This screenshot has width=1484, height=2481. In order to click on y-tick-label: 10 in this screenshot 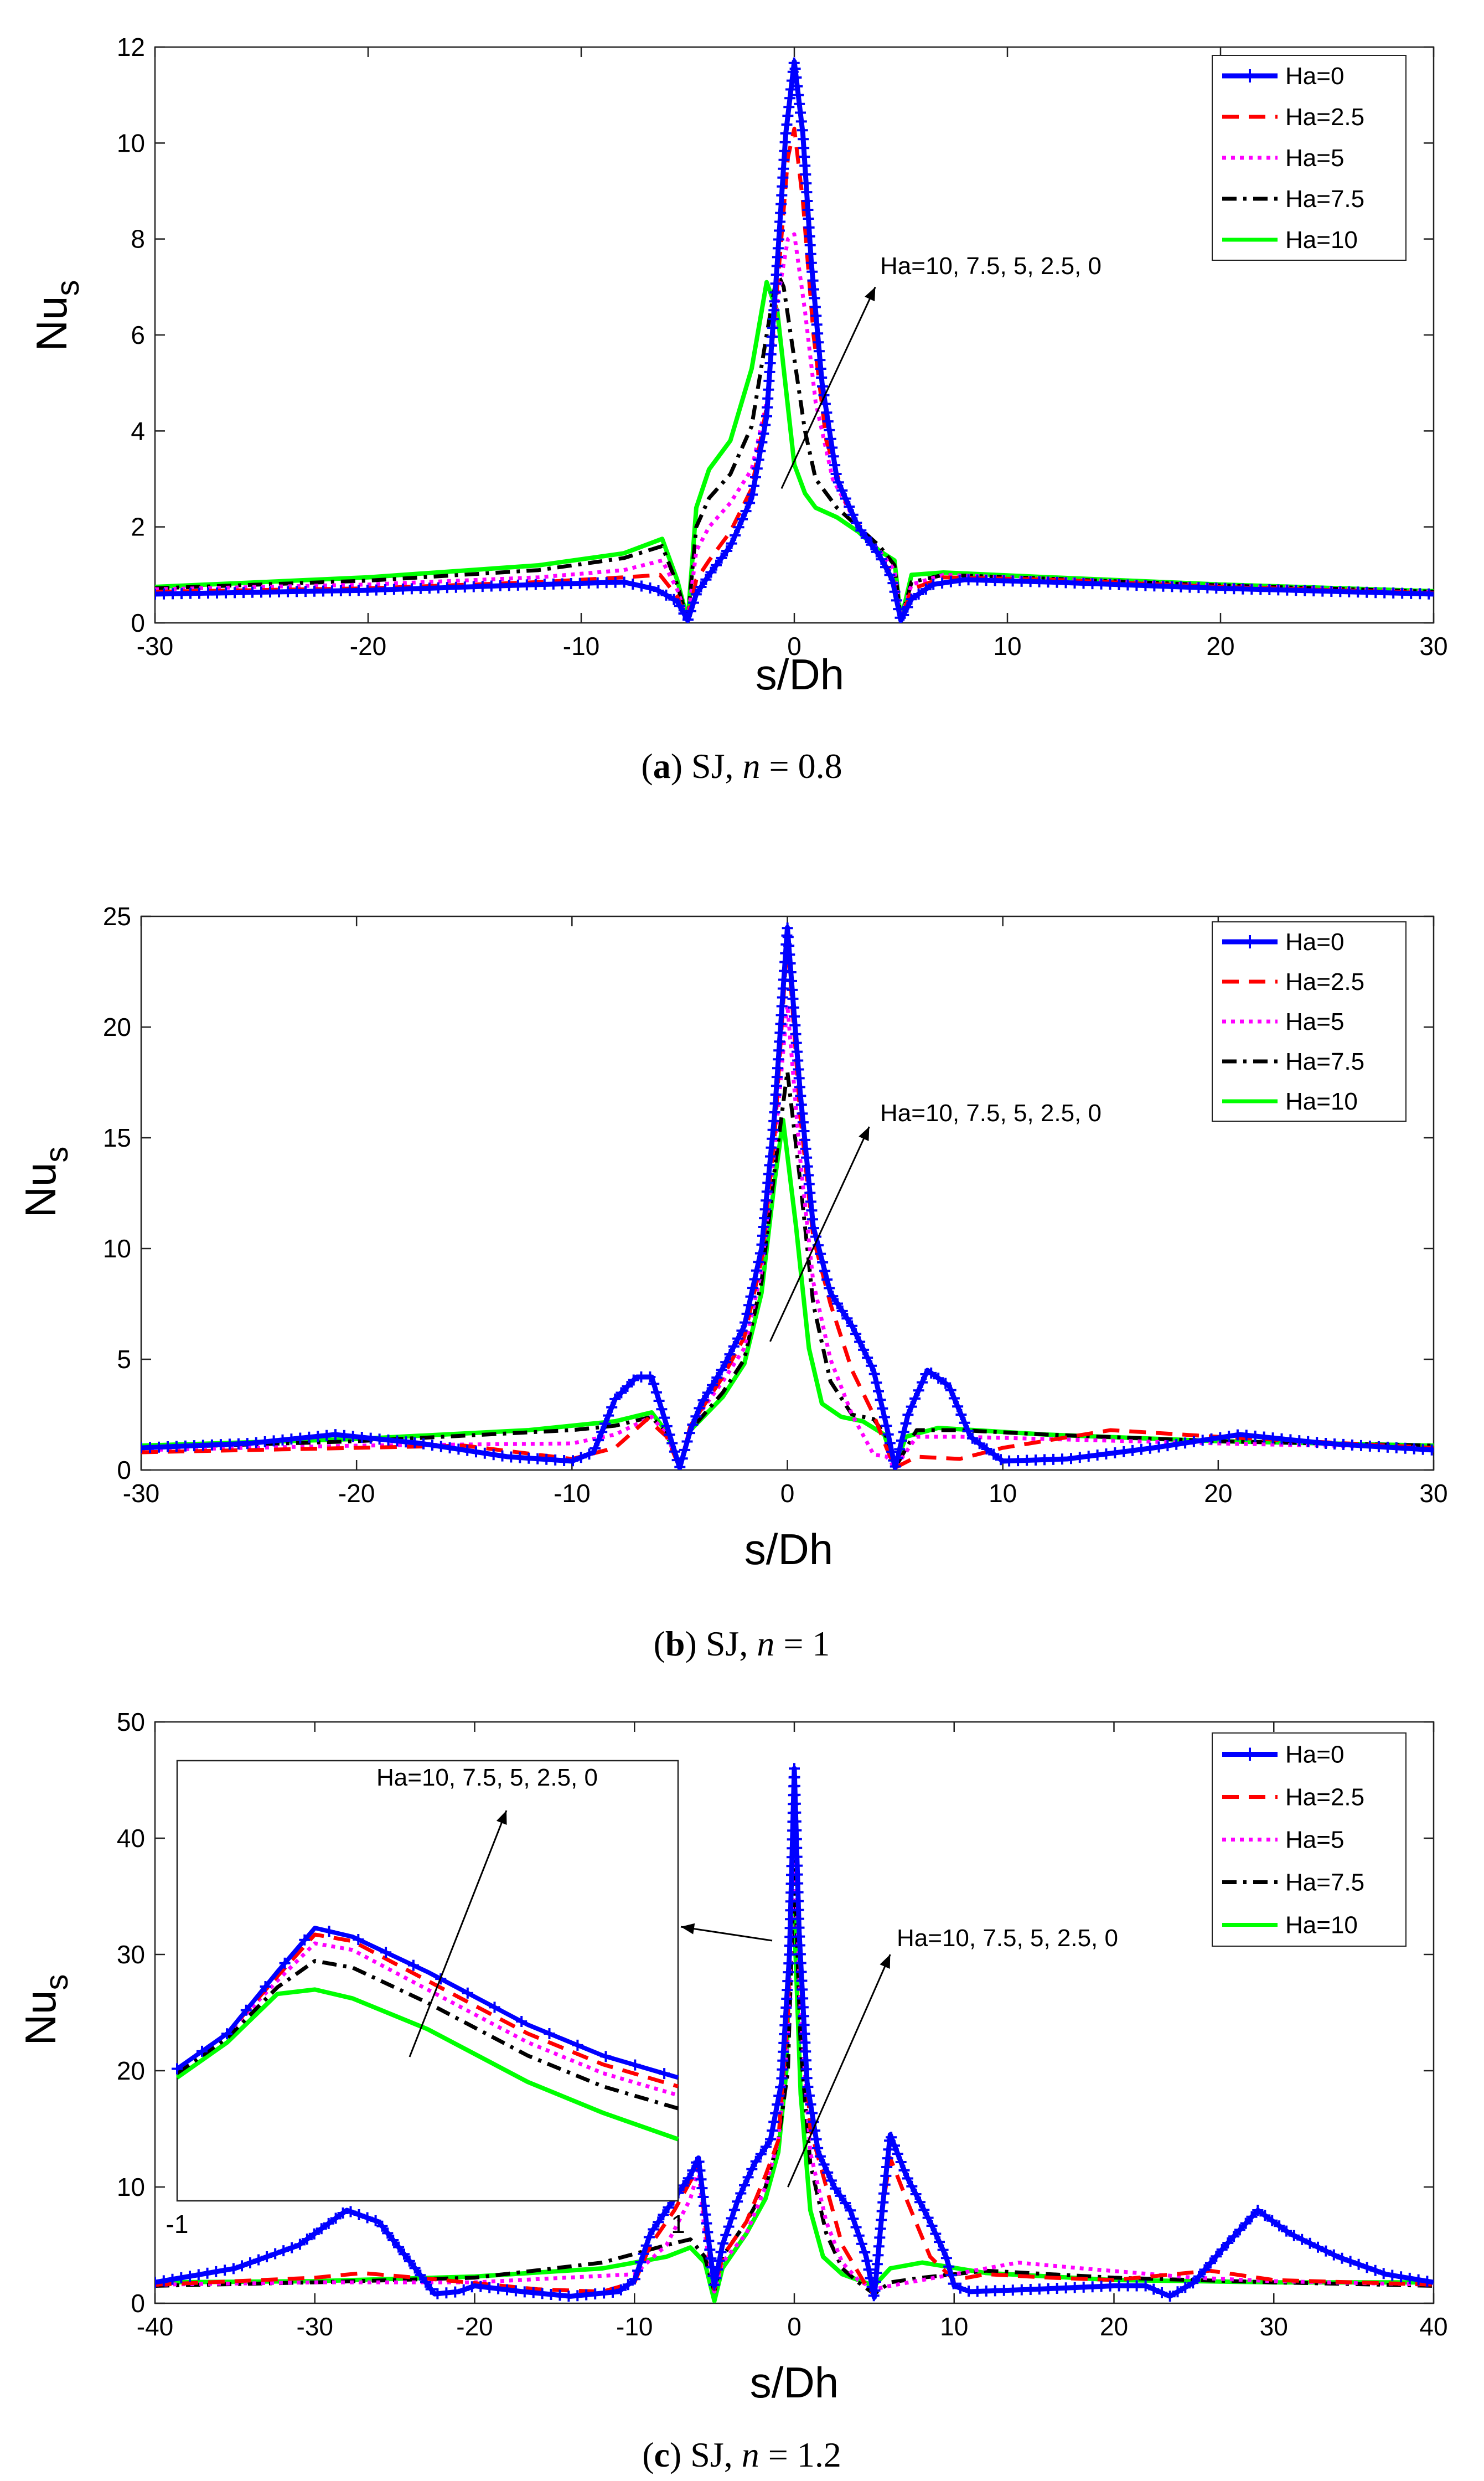, I will do `click(131, 142)`.